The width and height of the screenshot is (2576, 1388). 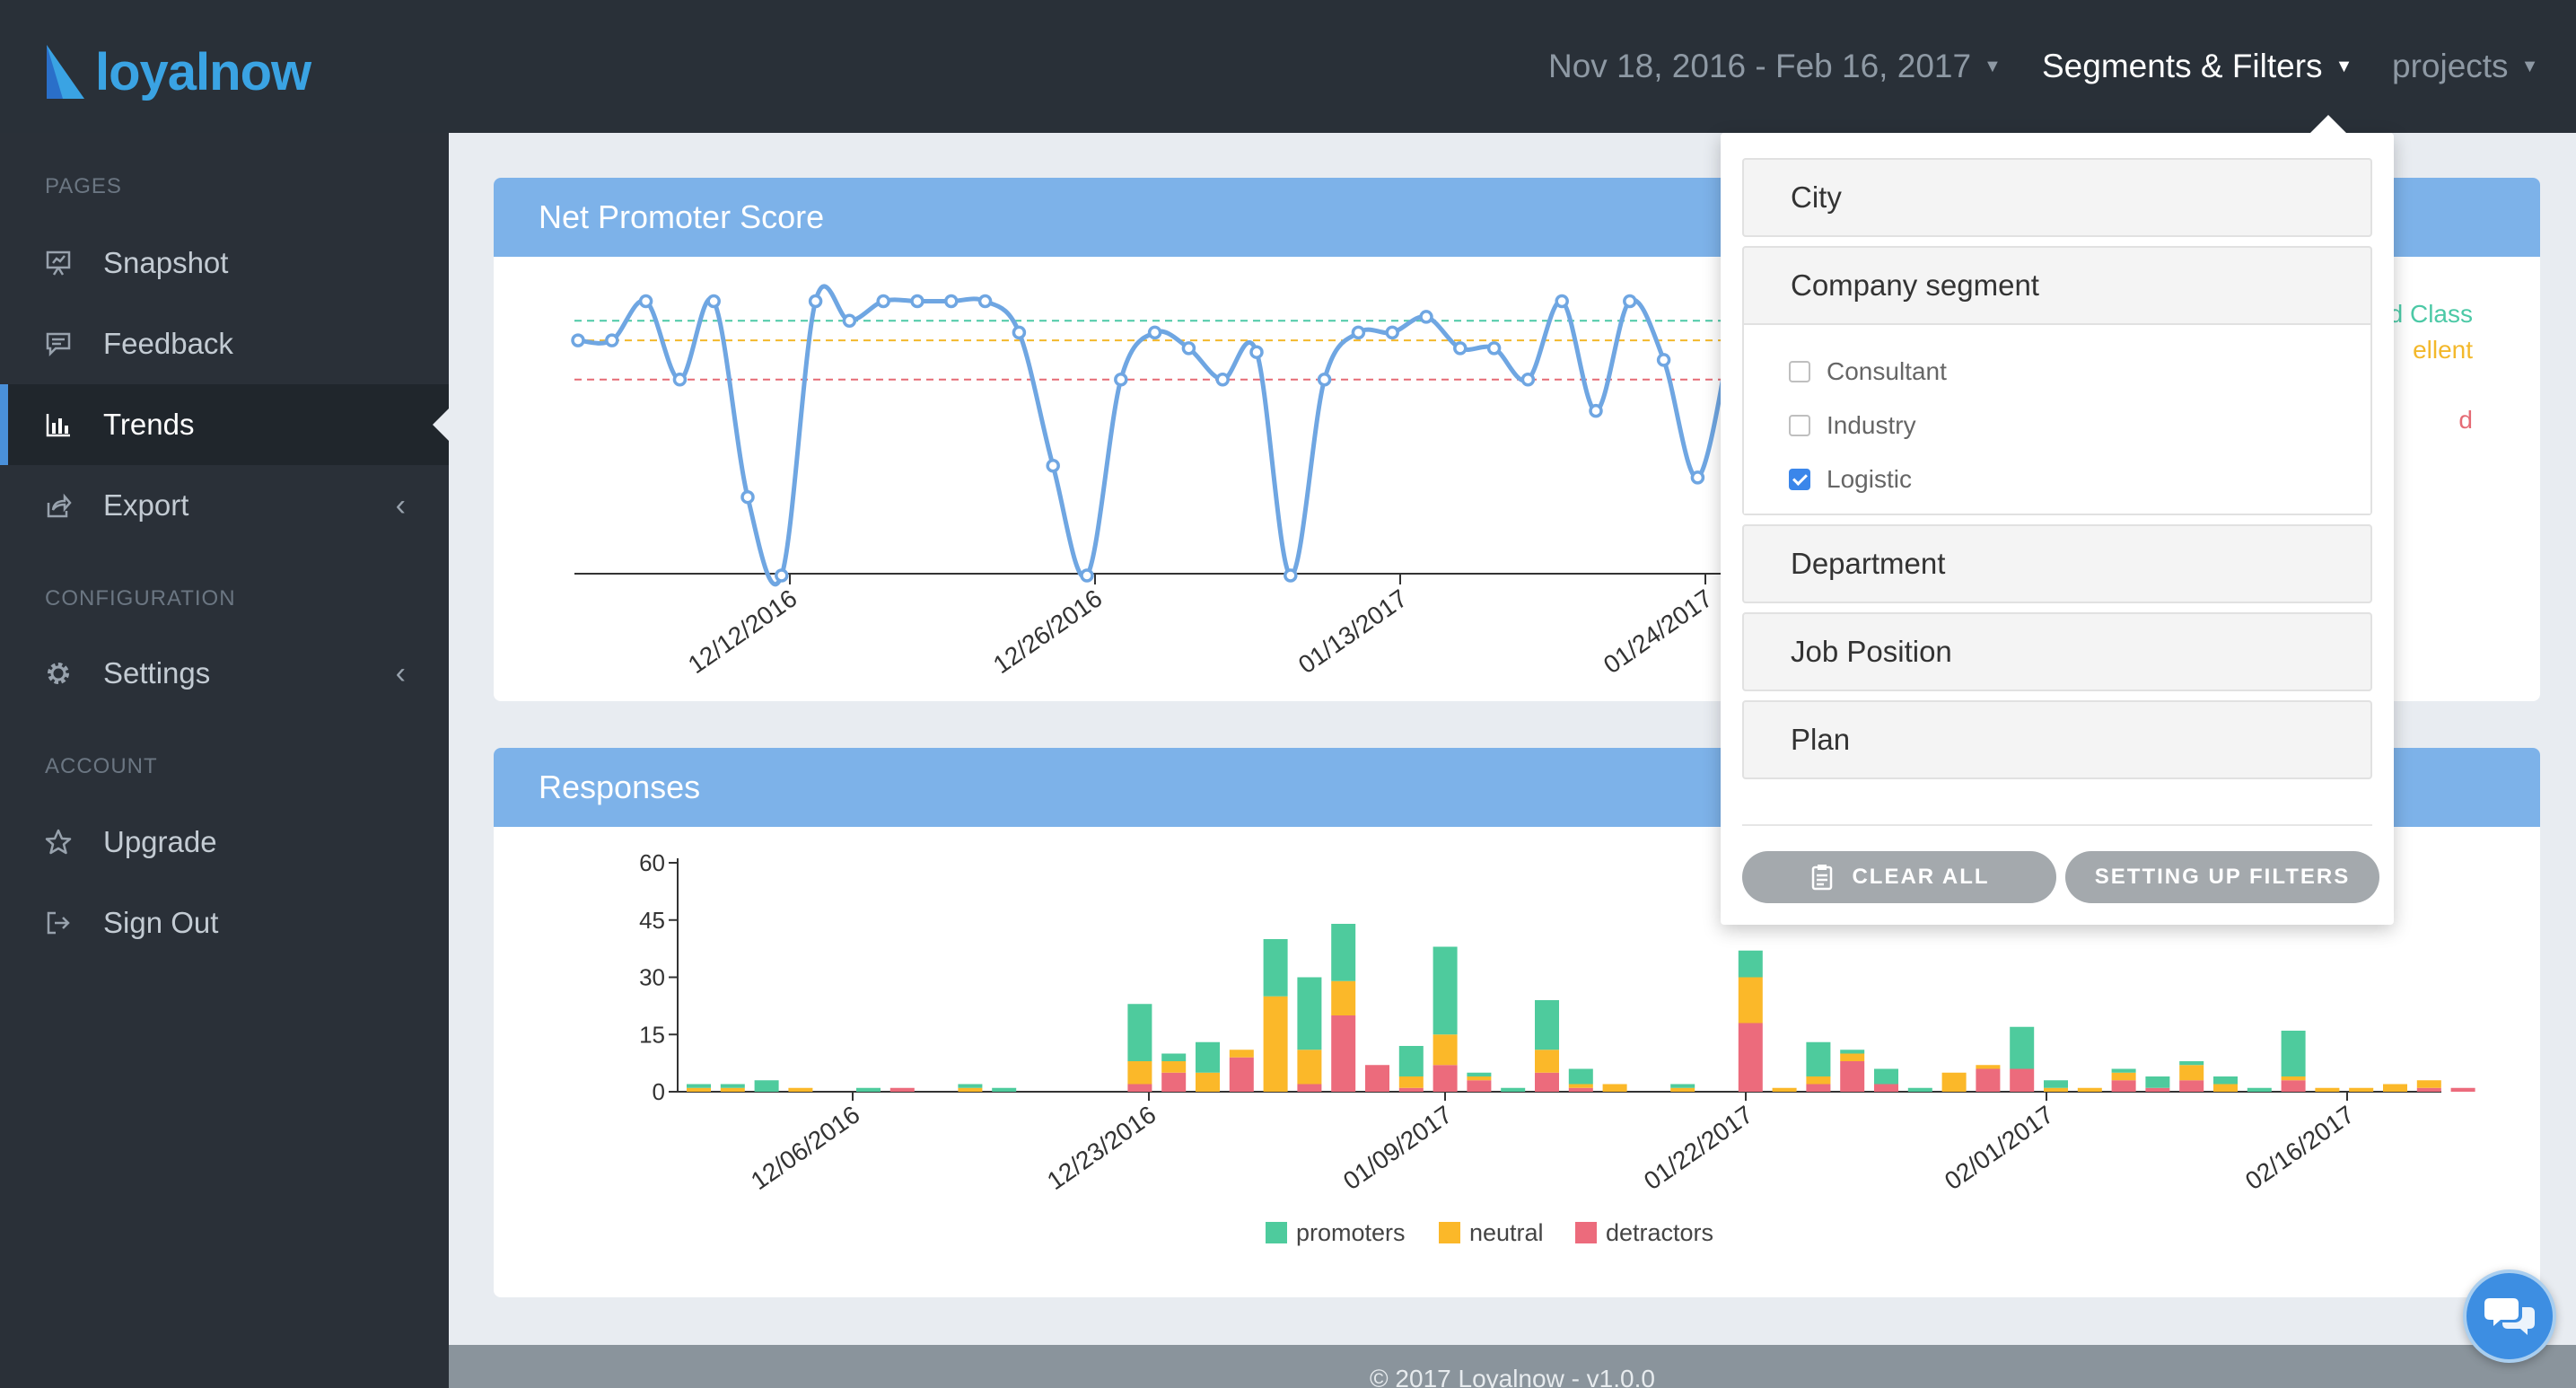 What do you see at coordinates (224, 674) in the screenshot?
I see `sidebar-item-settings: Settings ‹` at bounding box center [224, 674].